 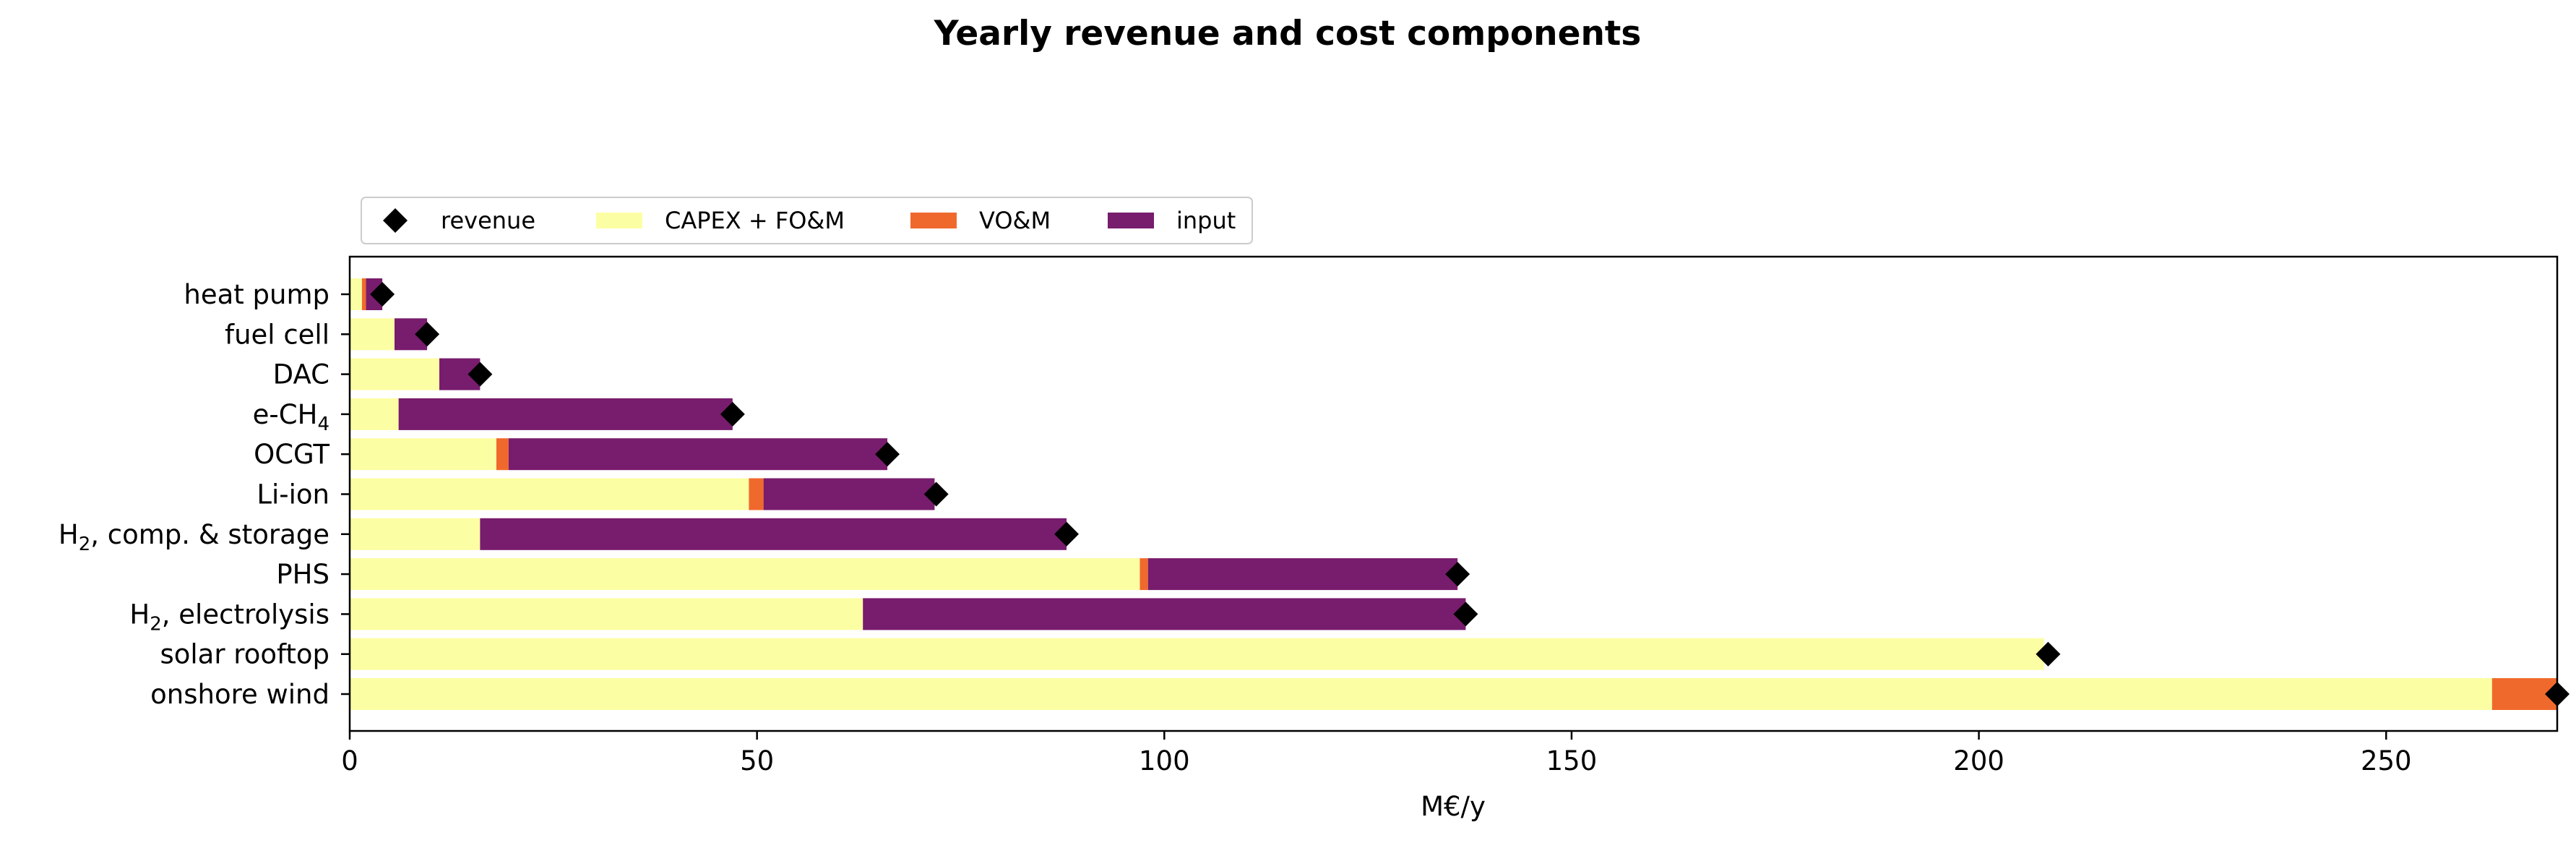 What do you see at coordinates (349, 760) in the screenshot?
I see `x-tick-label-0: 0` at bounding box center [349, 760].